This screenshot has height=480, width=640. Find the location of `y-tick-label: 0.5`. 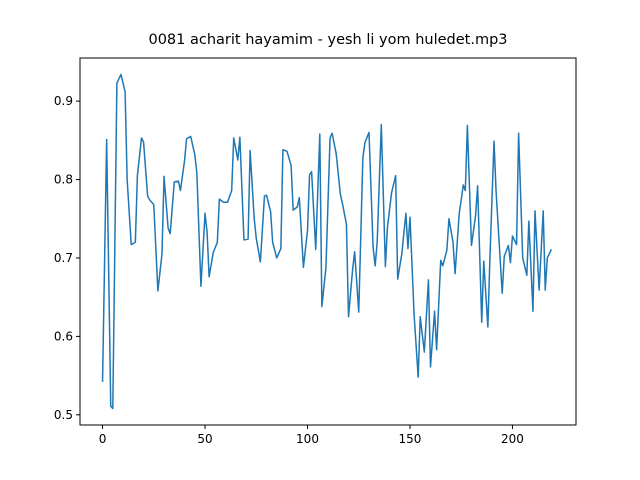

y-tick-label: 0.5 is located at coordinates (63, 415).